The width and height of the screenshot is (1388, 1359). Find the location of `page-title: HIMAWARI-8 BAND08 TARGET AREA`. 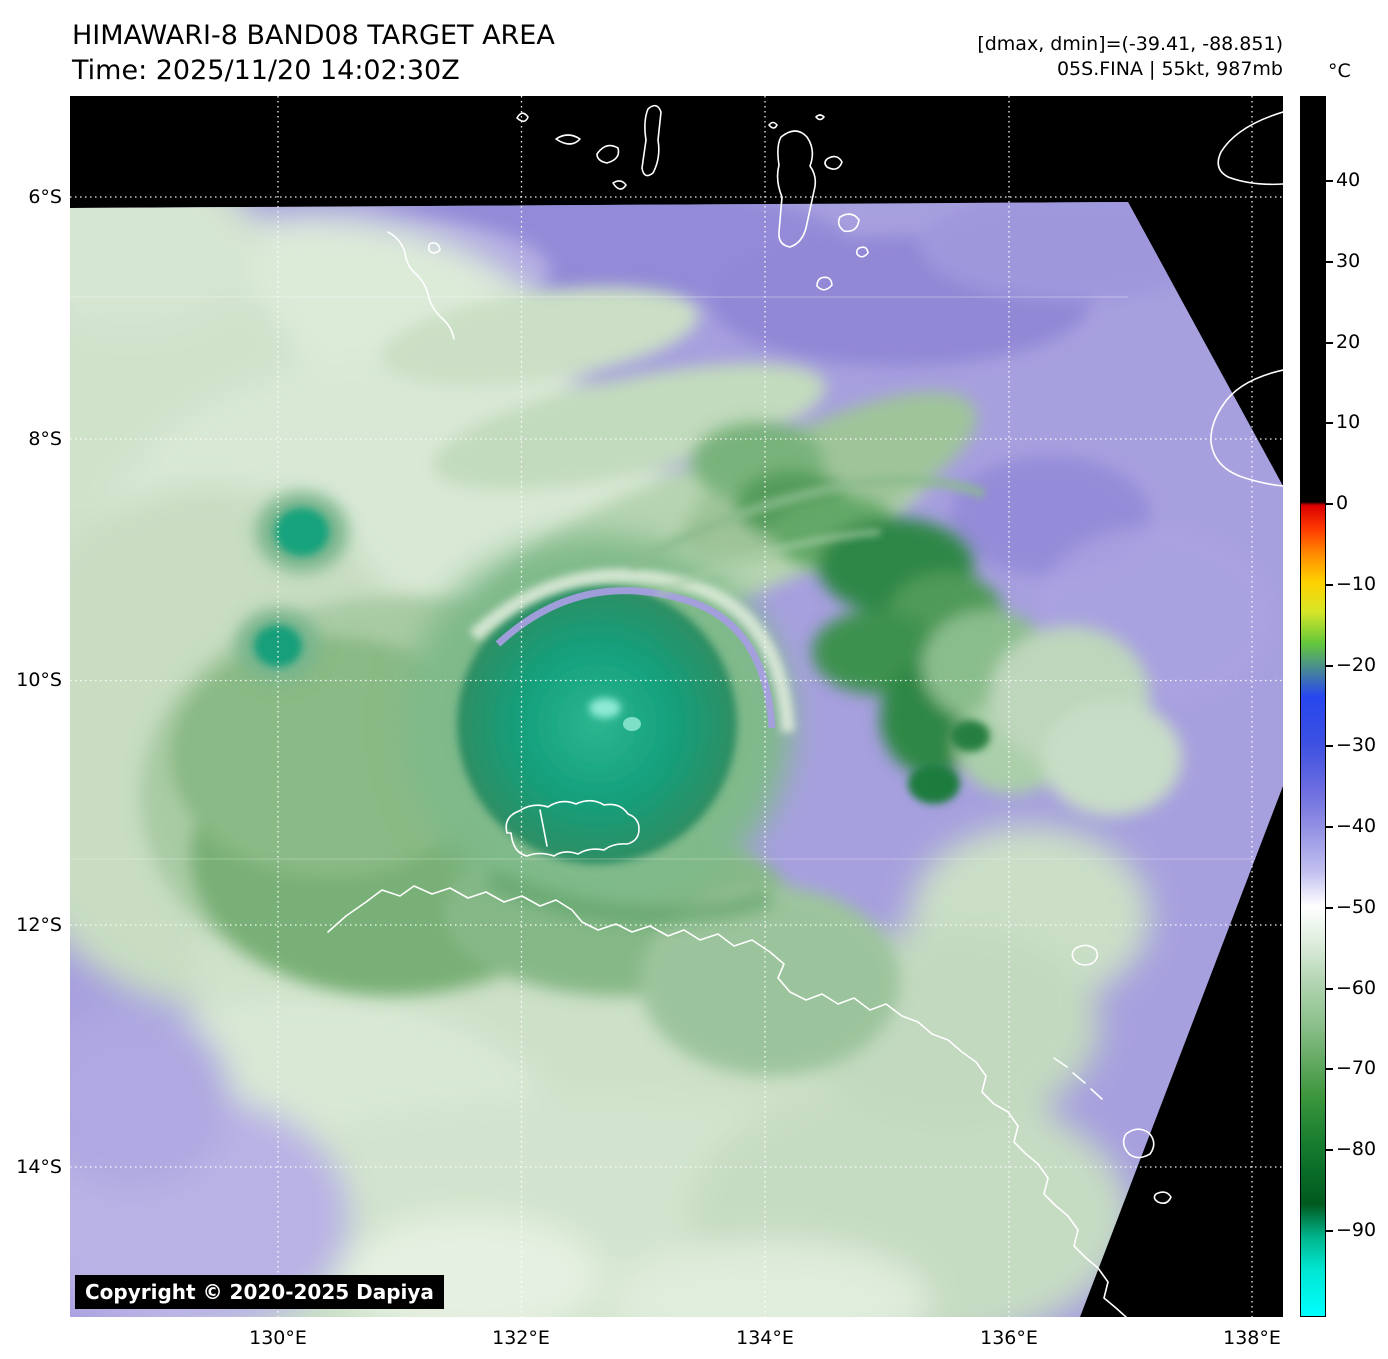

page-title: HIMAWARI-8 BAND08 TARGET AREA is located at coordinates (313, 35).